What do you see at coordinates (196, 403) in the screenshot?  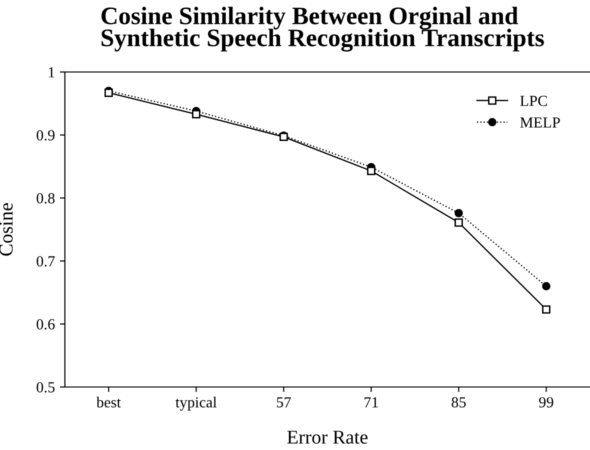 I see `x-tick-label: typical` at bounding box center [196, 403].